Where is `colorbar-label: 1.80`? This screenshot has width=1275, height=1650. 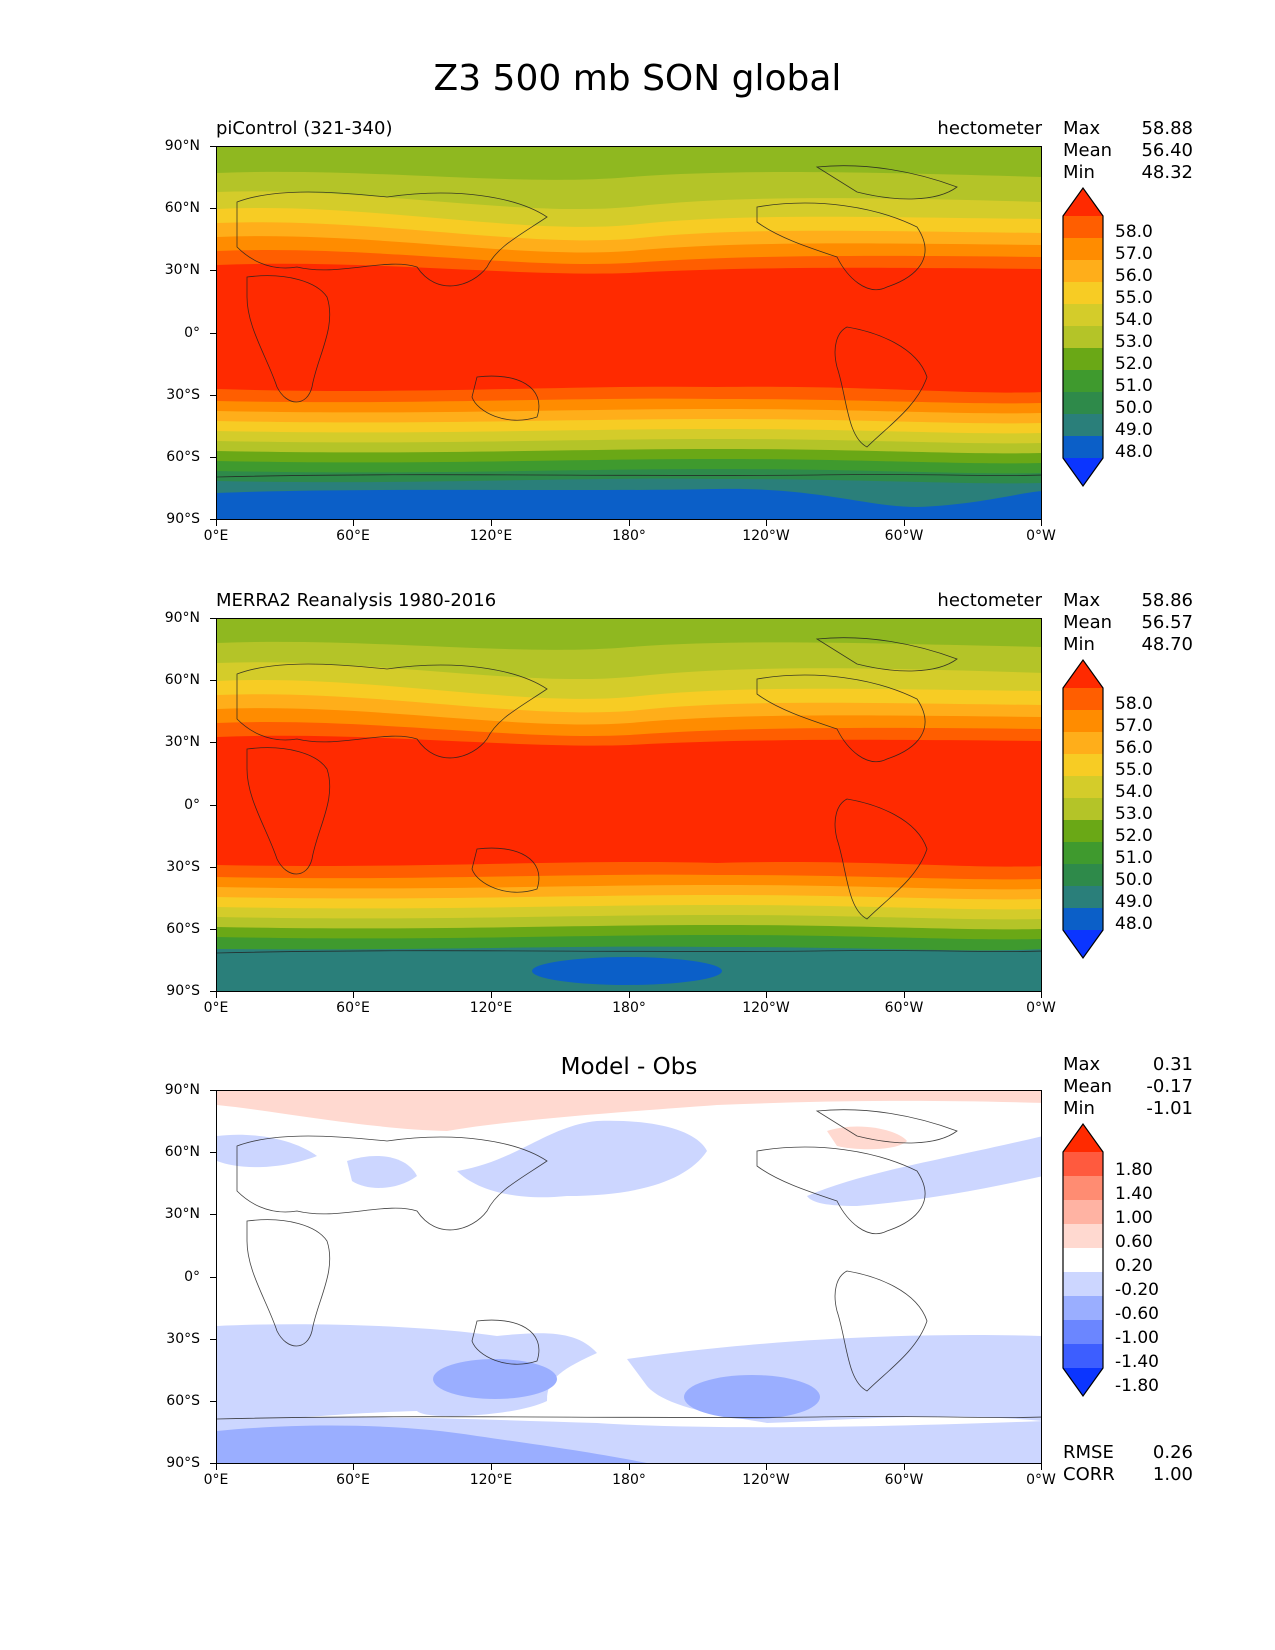
colorbar-label: 1.80 is located at coordinates (1134, 1170).